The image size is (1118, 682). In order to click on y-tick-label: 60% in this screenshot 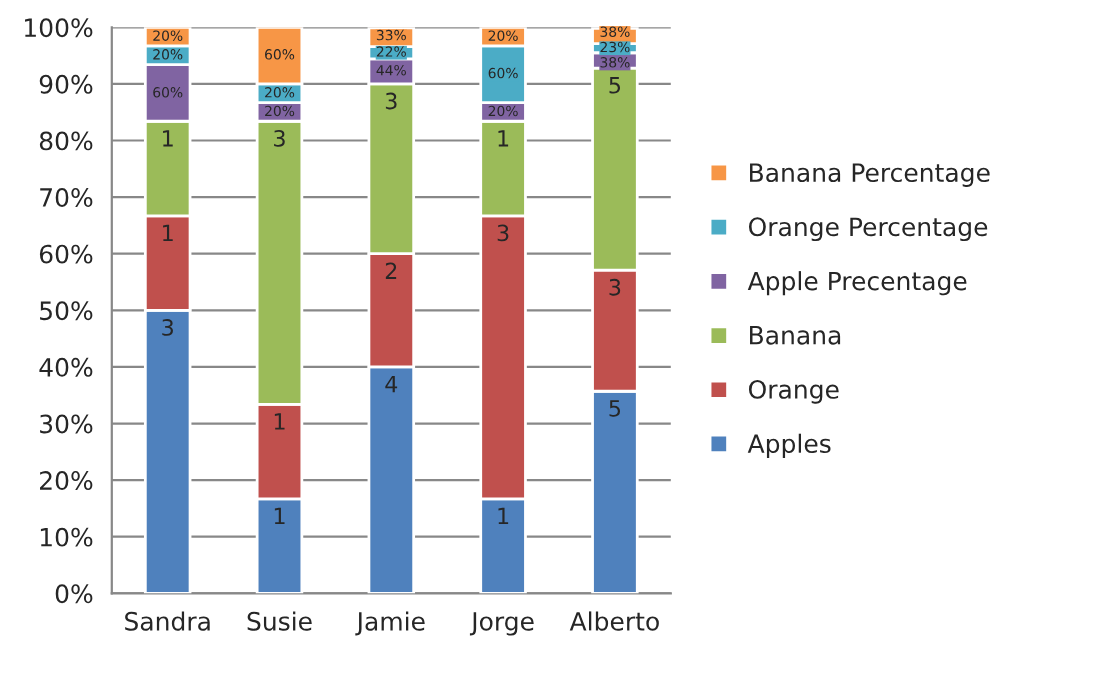, I will do `click(66, 254)`.